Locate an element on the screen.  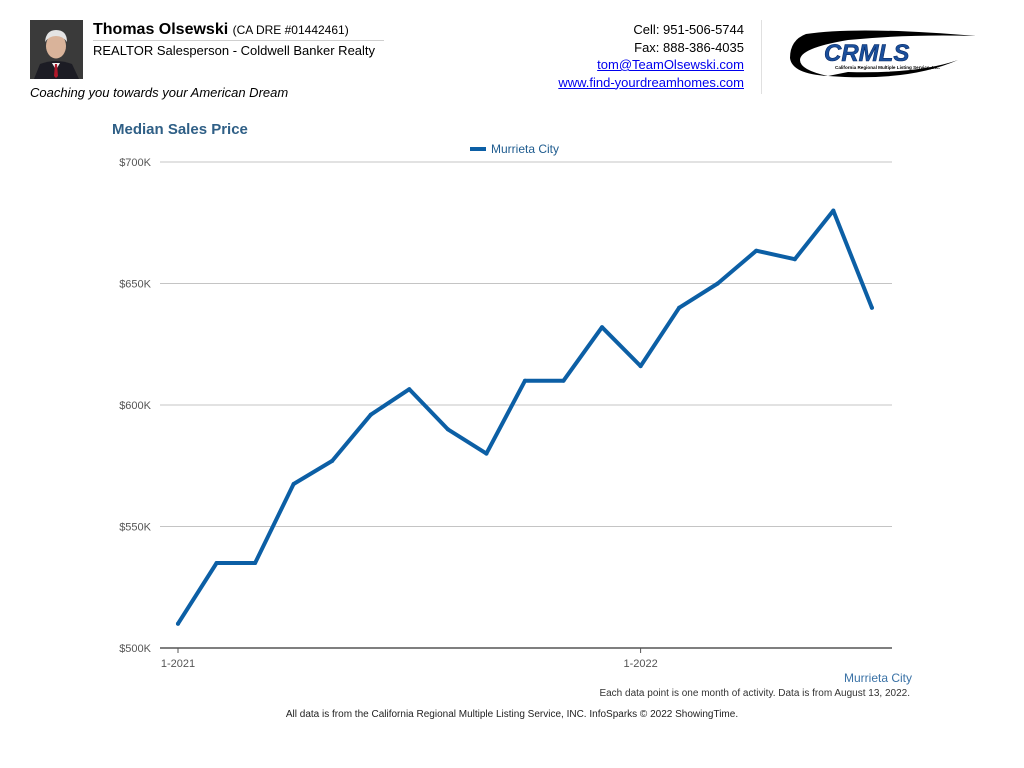
chart-legend: Murrieta City is located at coordinates (514, 149).